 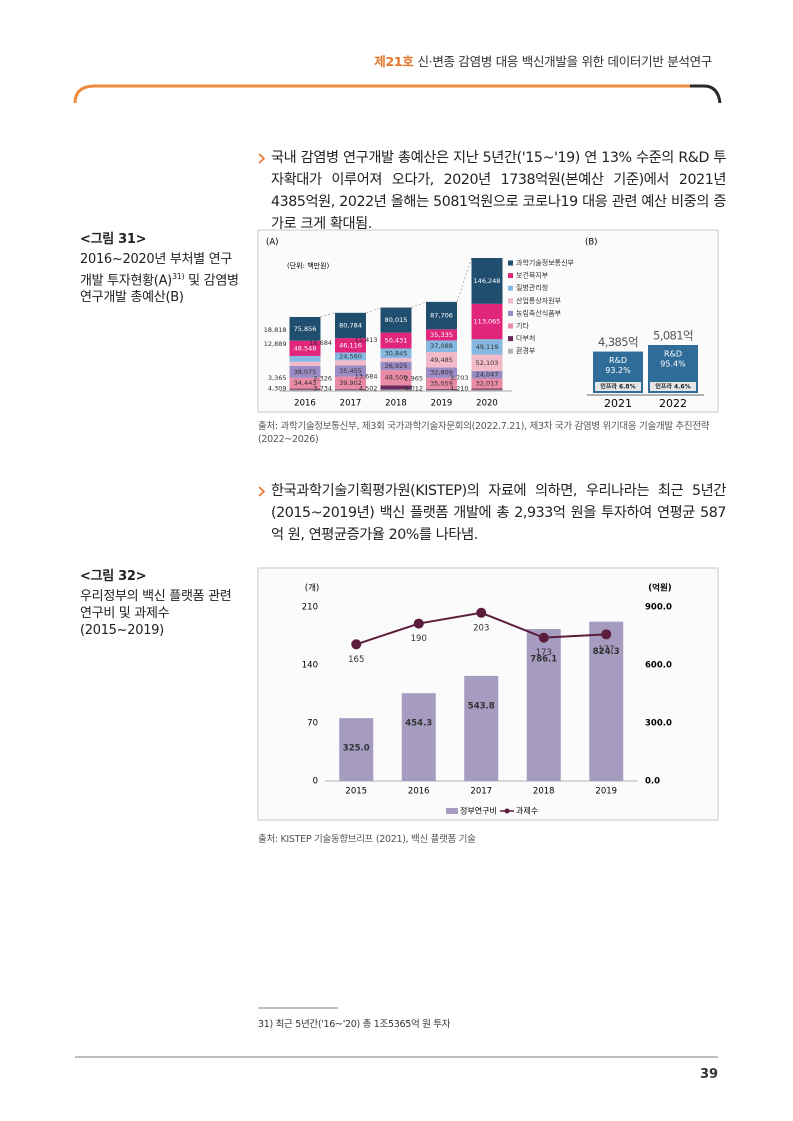 I want to click on data-label: 543.8, so click(x=481, y=706).